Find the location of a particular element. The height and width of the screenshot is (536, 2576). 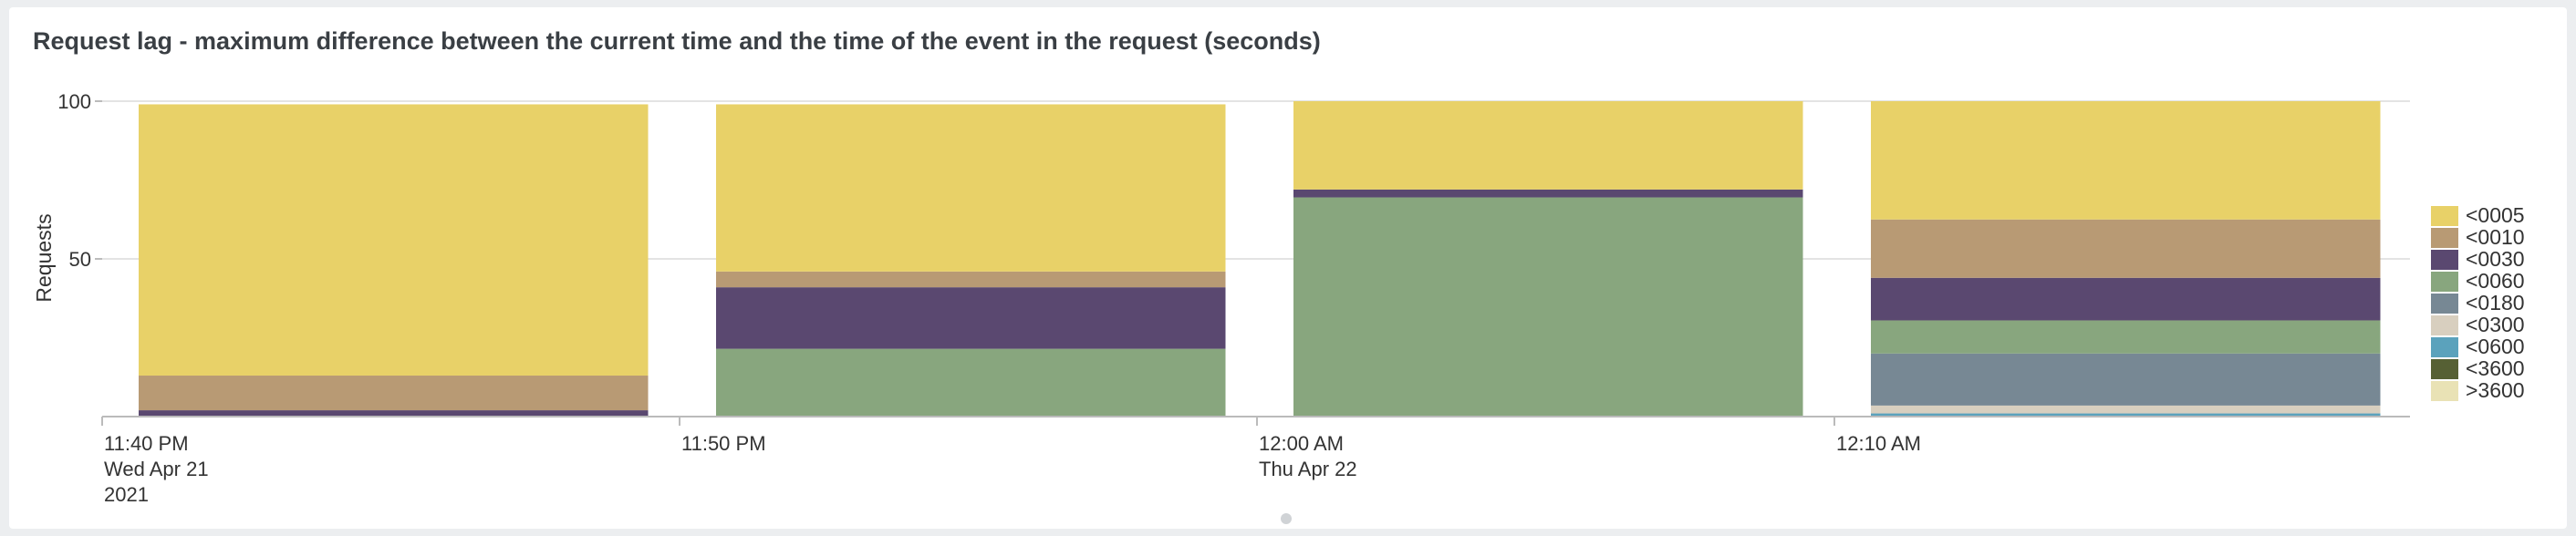

legend-label: <0300 is located at coordinates (2495, 324).